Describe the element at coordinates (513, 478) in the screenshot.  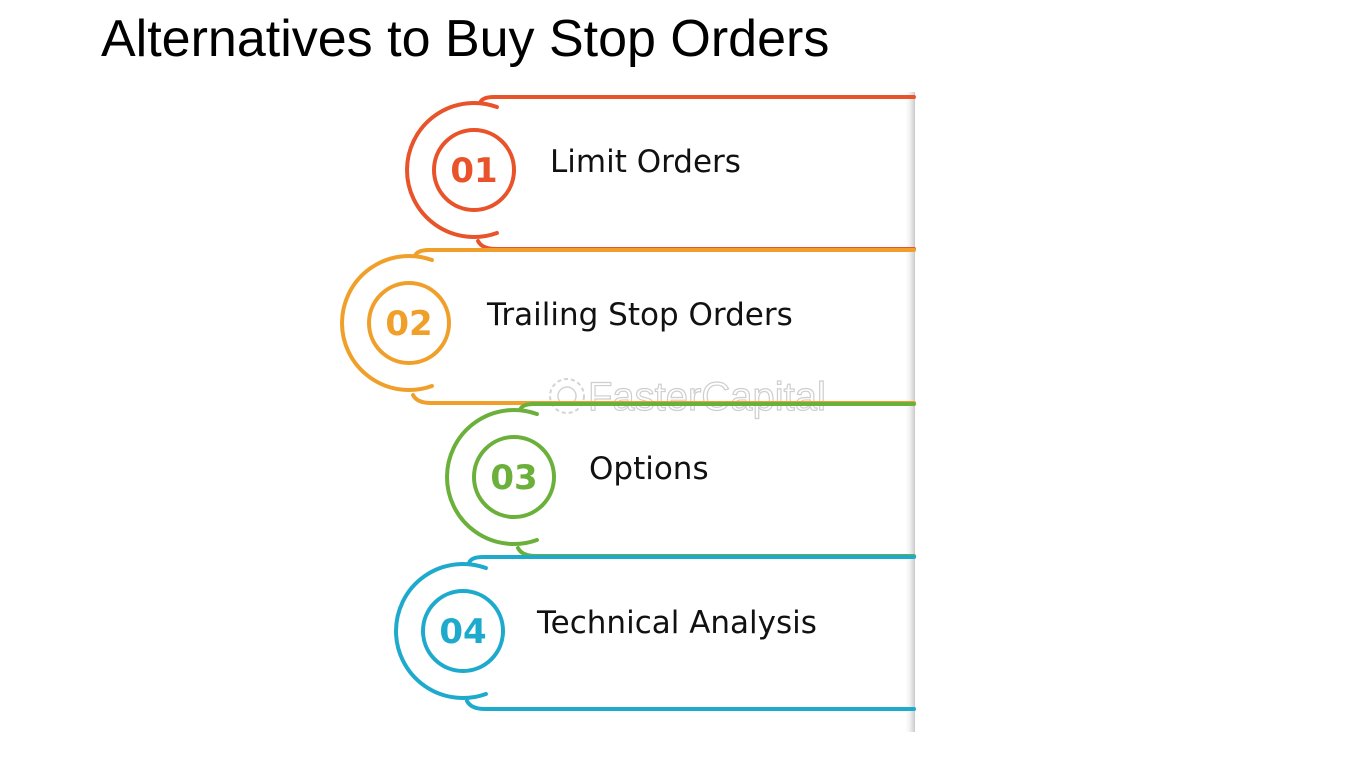
I see `step-number: 03` at that location.